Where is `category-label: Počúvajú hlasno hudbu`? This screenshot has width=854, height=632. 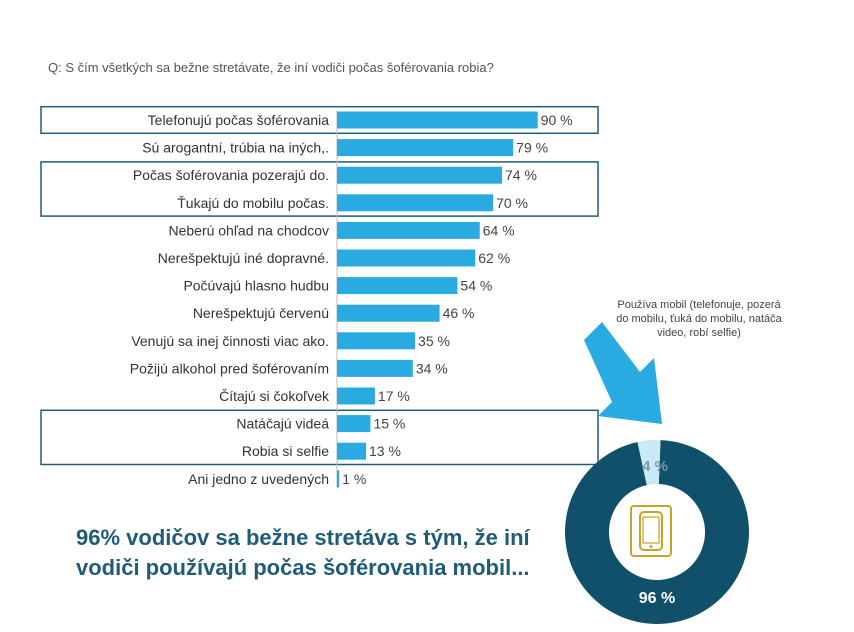 category-label: Počúvajú hlasno hudbu is located at coordinates (256, 286).